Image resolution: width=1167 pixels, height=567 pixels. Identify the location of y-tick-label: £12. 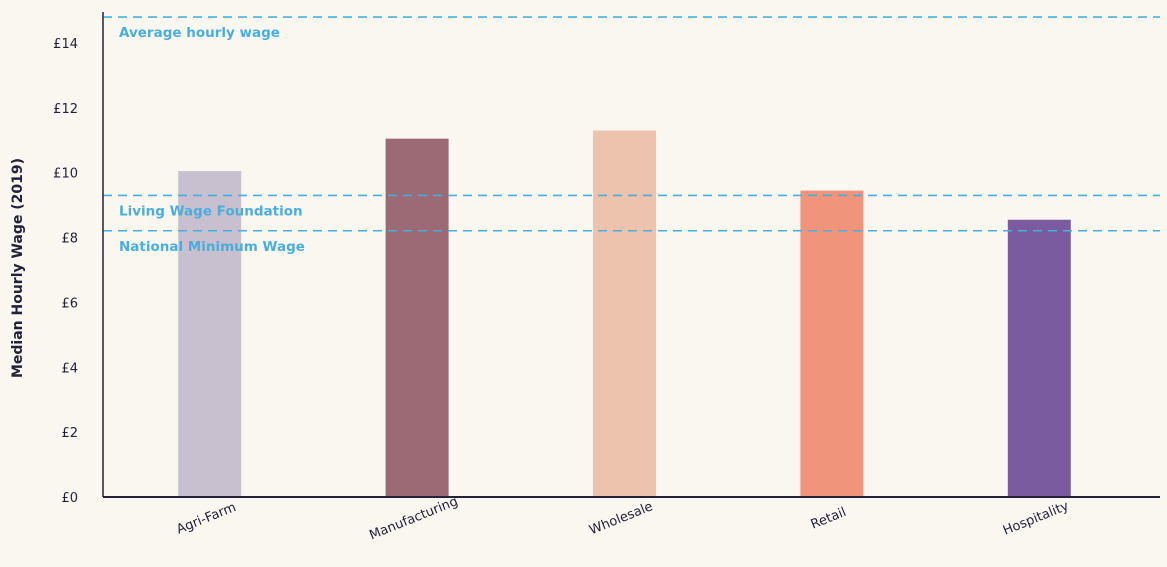
(65, 109).